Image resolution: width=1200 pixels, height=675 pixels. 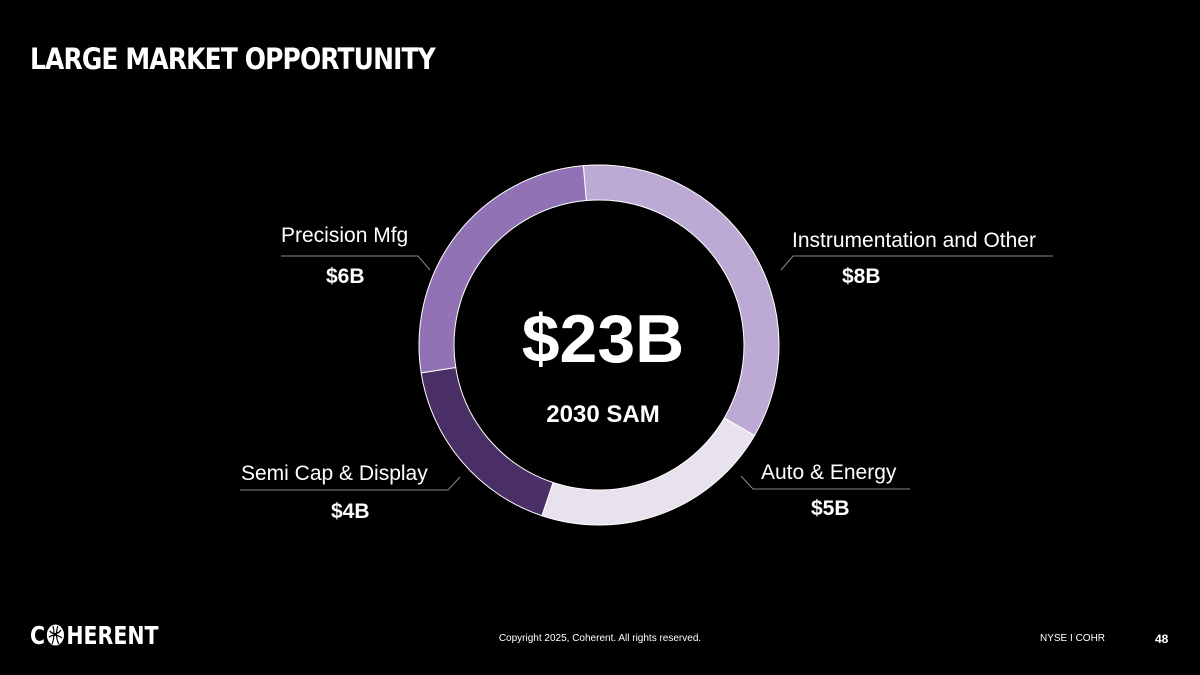 I want to click on center-total-value: $23B, so click(x=603, y=339).